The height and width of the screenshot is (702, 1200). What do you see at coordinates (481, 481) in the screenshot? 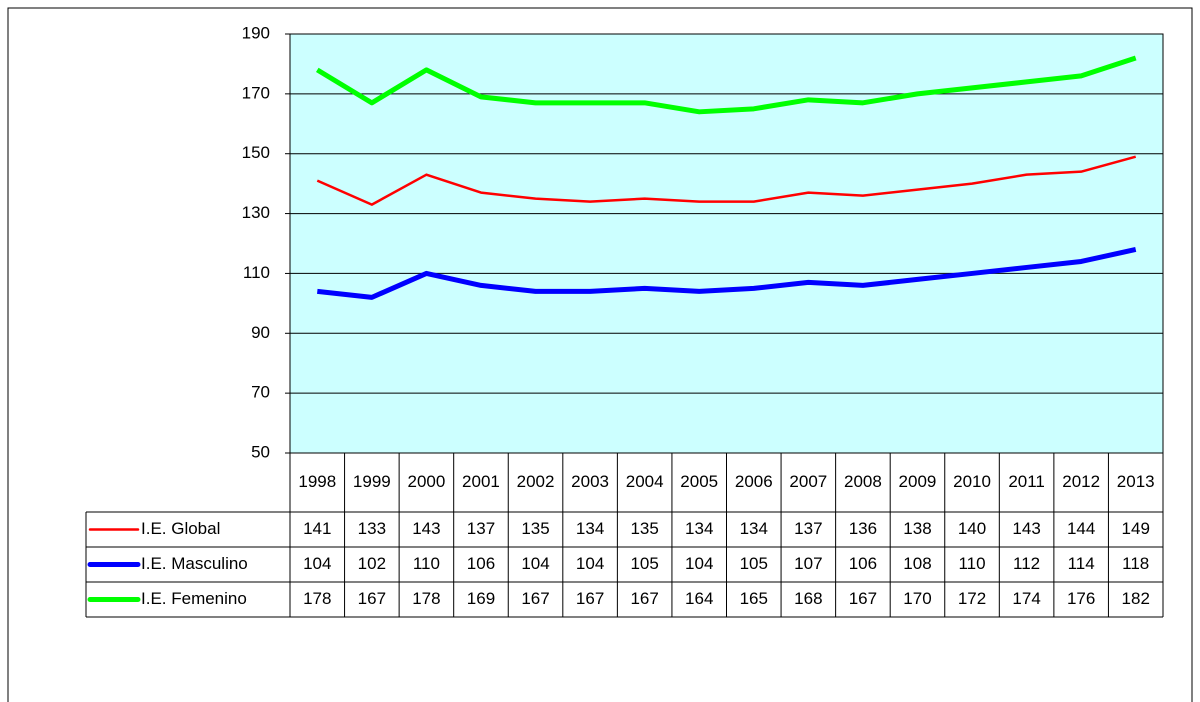
I see `x-tick-label: 2001` at bounding box center [481, 481].